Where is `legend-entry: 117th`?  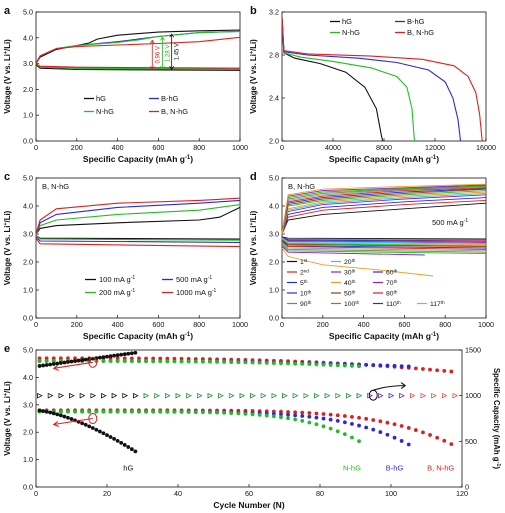 legend-entry: 117th is located at coordinates (437, 304).